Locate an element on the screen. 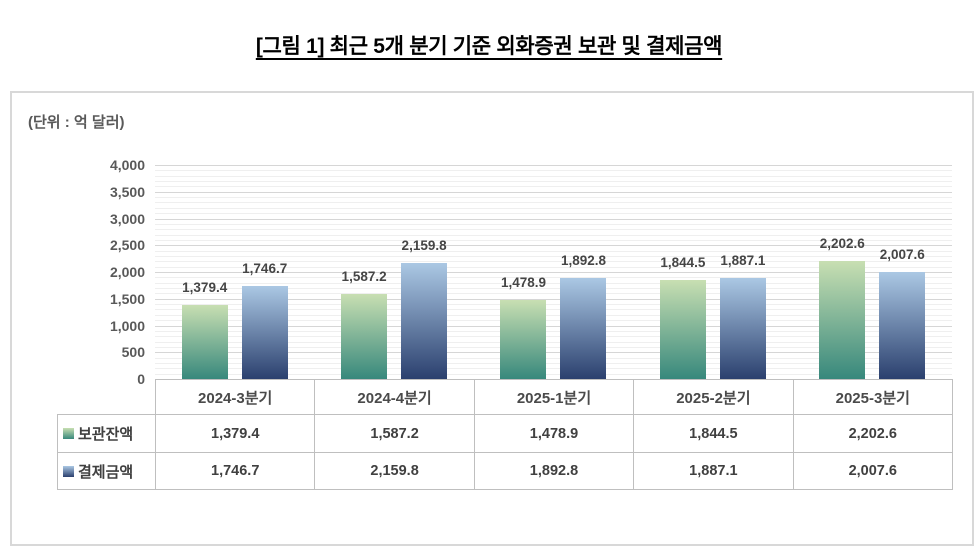 This screenshot has width=978, height=547. category-header-2024-3분기: 2024-3분기 is located at coordinates (235, 397).